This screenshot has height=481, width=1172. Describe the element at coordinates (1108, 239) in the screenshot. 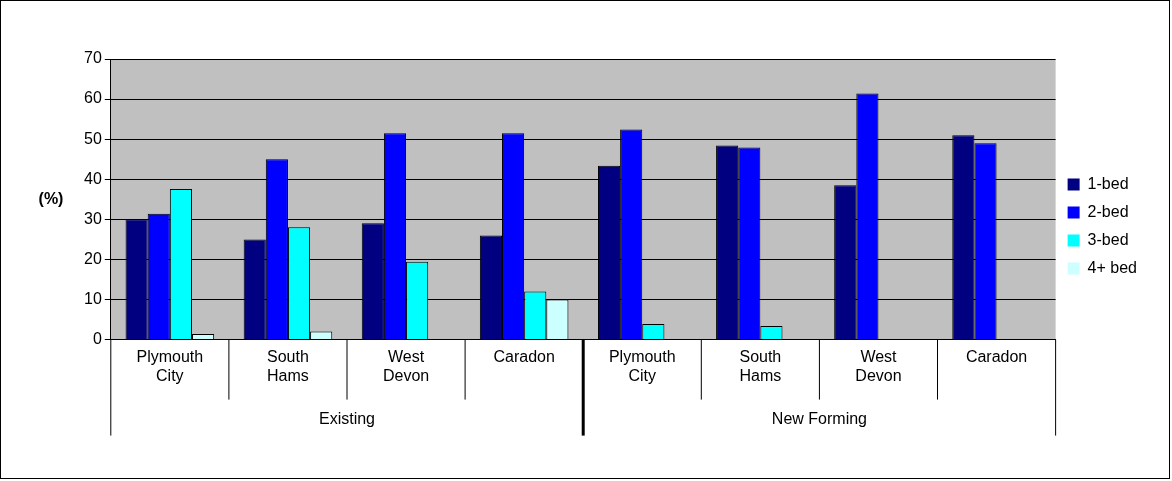

I see `legend-label: 3-bed` at that location.